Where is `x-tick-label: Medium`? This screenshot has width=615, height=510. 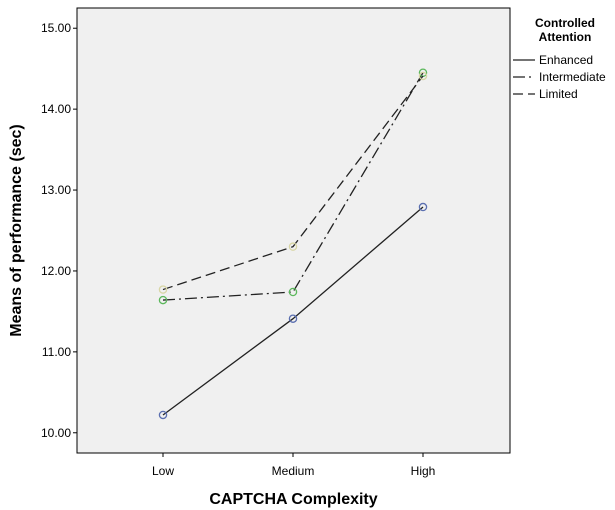
x-tick-label: Medium is located at coordinates (293, 471).